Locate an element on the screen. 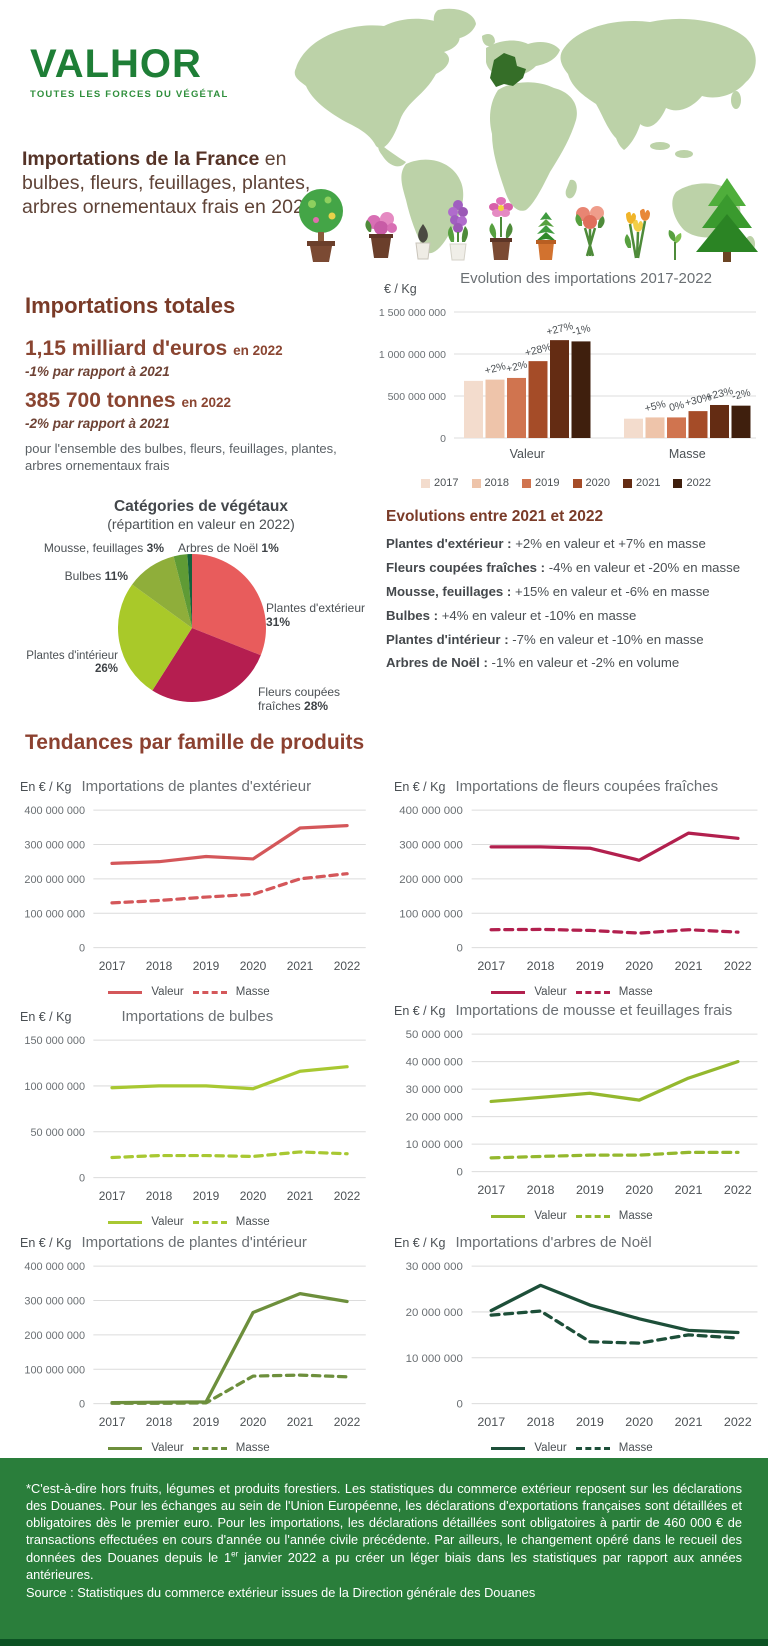 The height and width of the screenshot is (1646, 768). total-value-delta: -1% par rapport à 2021 is located at coordinates (97, 372).